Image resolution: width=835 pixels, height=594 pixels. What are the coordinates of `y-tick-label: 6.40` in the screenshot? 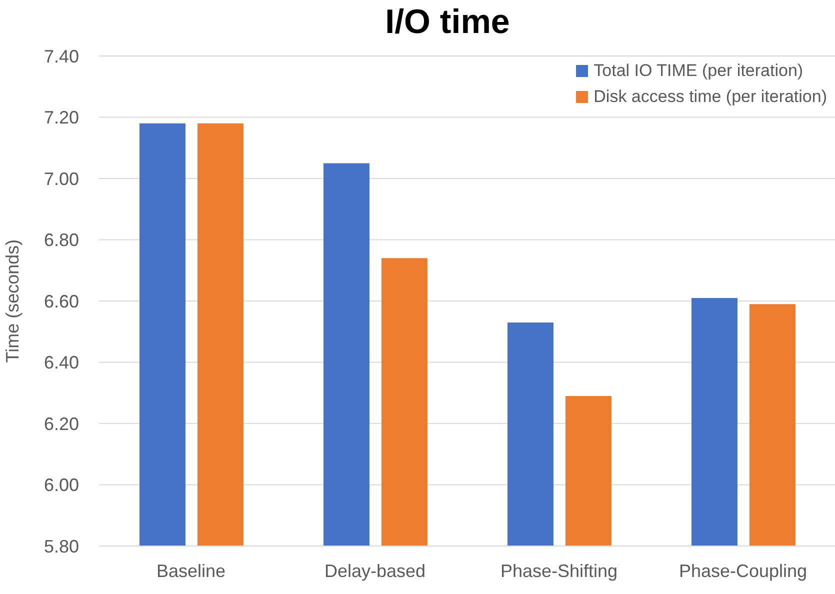 It's located at (61, 362).